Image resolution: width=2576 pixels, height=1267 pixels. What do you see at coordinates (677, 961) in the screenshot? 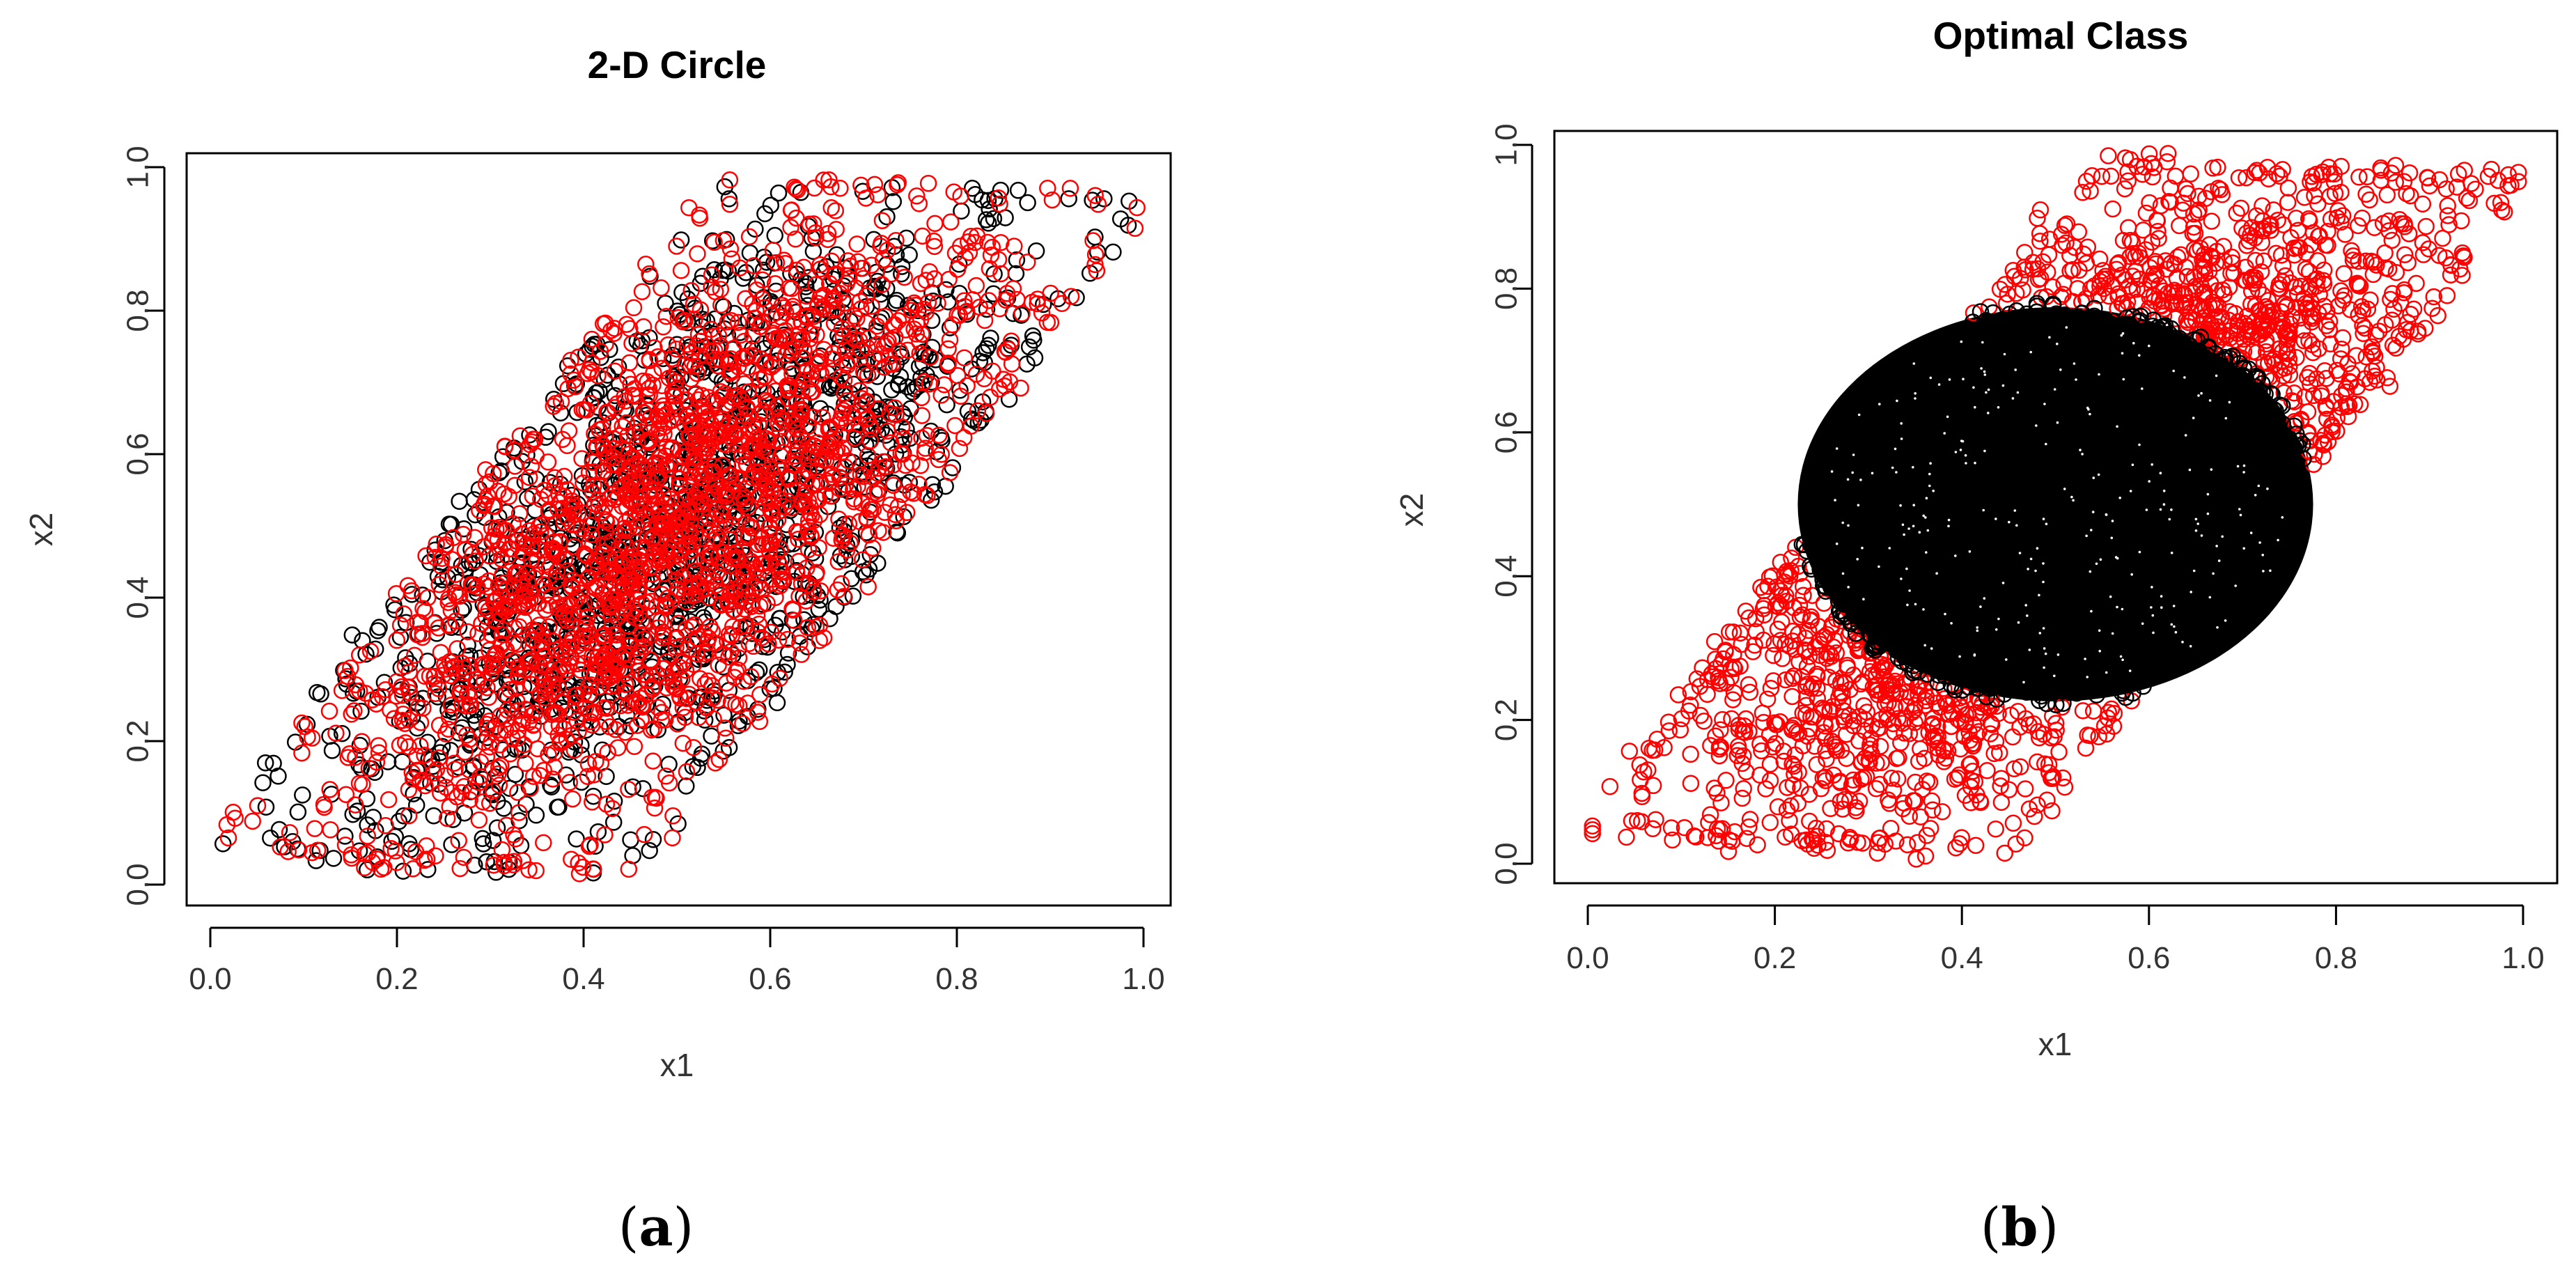
I see `panel-a-x-axis: 0.0 0.2 0.4 0.6 0.8 1.0` at bounding box center [677, 961].